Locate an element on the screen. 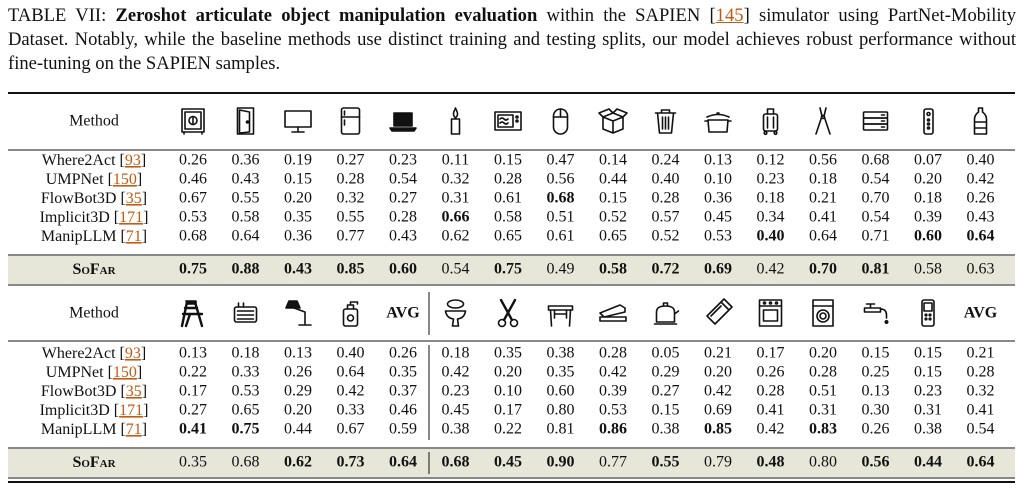  cell-value: 0.19 is located at coordinates (298, 160).